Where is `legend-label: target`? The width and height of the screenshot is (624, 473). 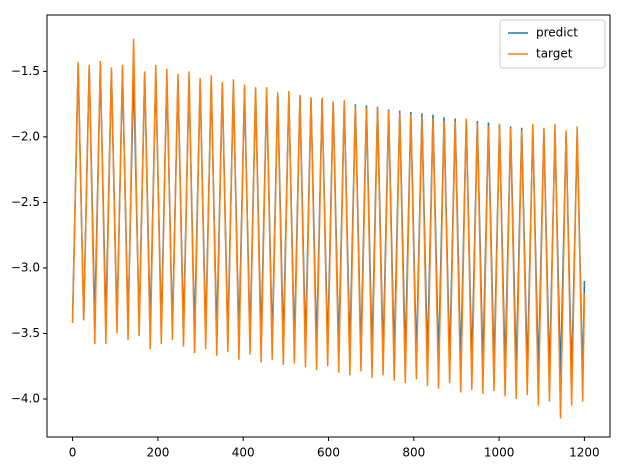 legend-label: target is located at coordinates (554, 54).